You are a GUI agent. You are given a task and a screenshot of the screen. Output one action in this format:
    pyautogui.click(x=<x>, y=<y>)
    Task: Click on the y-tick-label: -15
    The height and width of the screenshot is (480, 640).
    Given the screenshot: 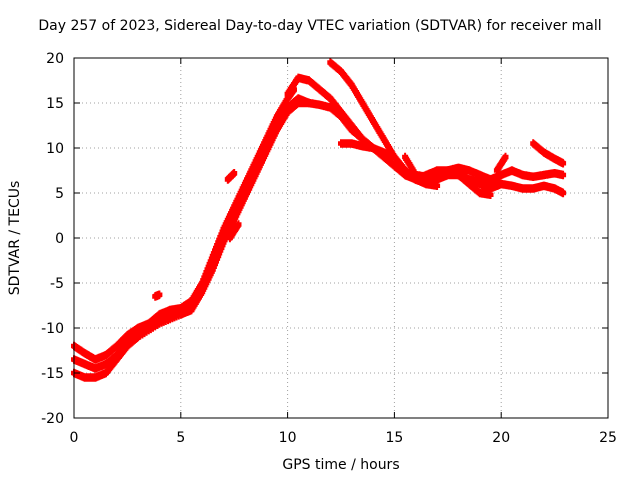 What is the action you would take?
    pyautogui.click(x=52, y=374)
    